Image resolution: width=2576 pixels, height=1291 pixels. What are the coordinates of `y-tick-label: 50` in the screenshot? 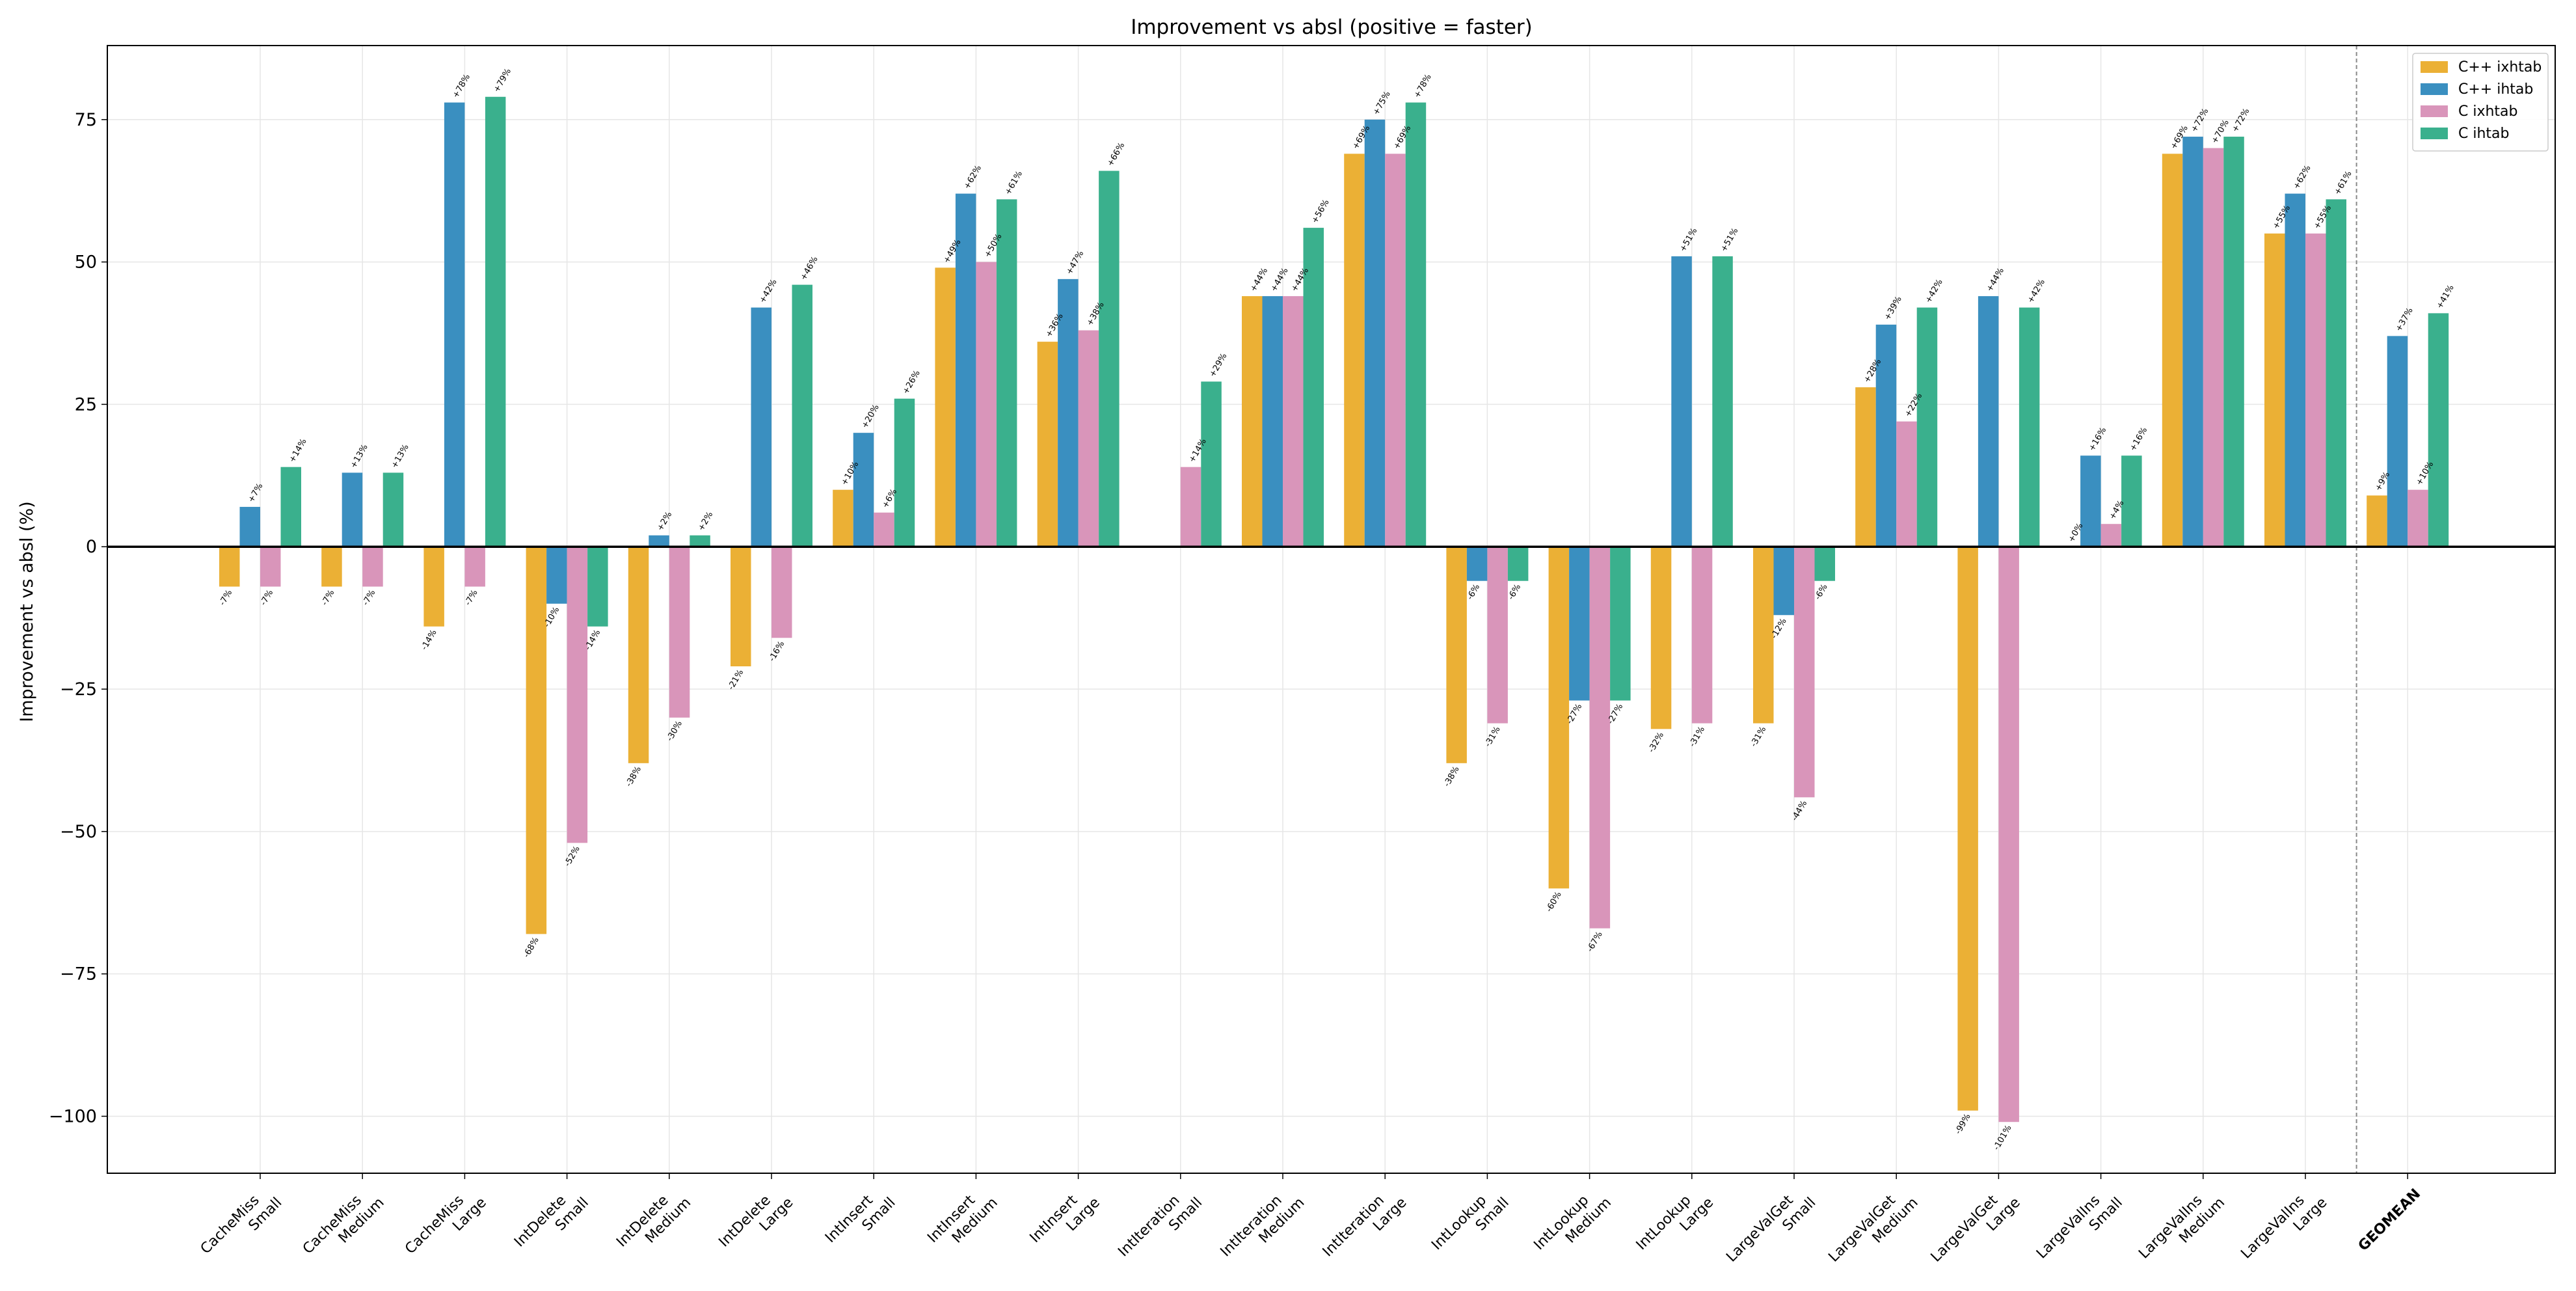 It's located at (86, 262).